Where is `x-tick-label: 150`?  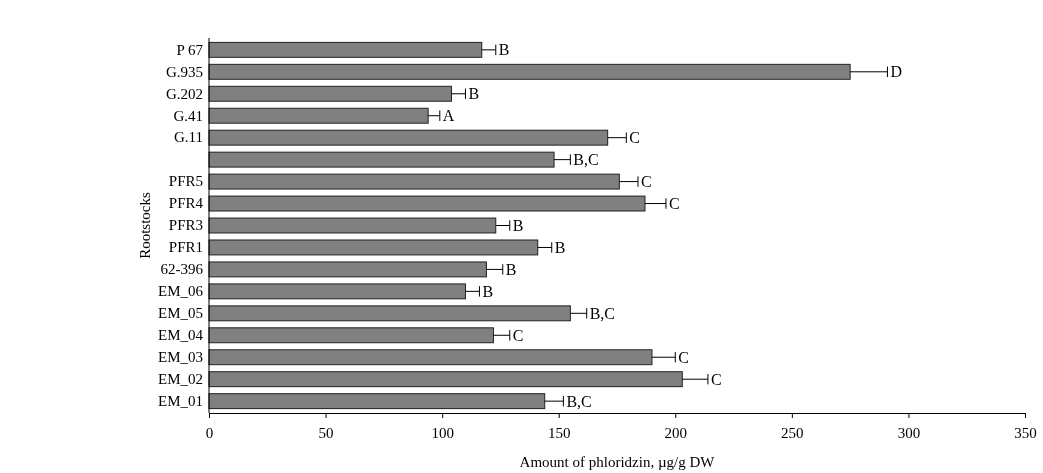 x-tick-label: 150 is located at coordinates (559, 432).